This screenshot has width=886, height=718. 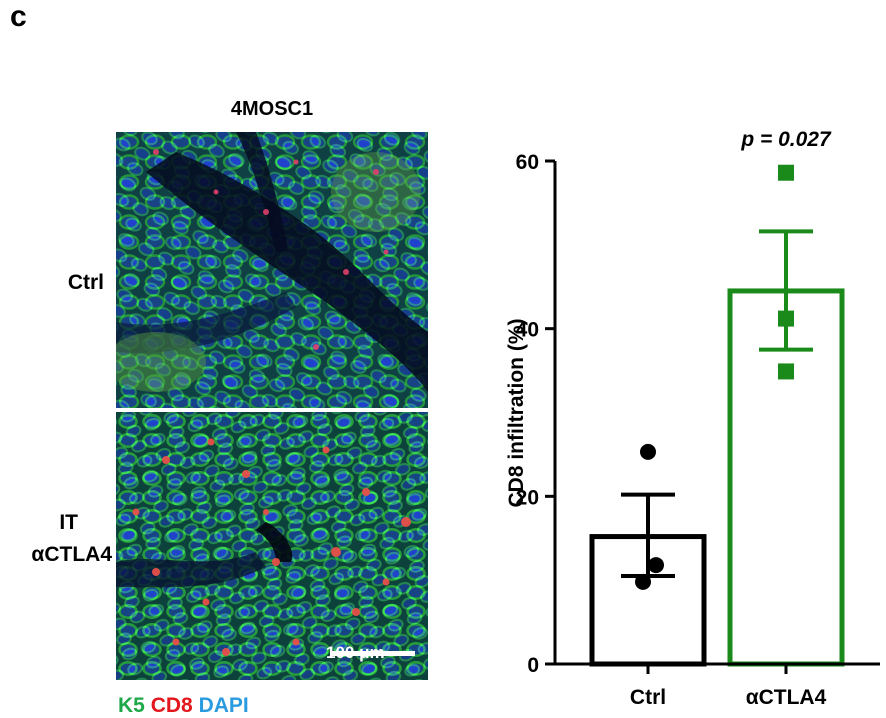 I want to click on x-axis: Ctrl αCTLA4, so click(x=717, y=685).